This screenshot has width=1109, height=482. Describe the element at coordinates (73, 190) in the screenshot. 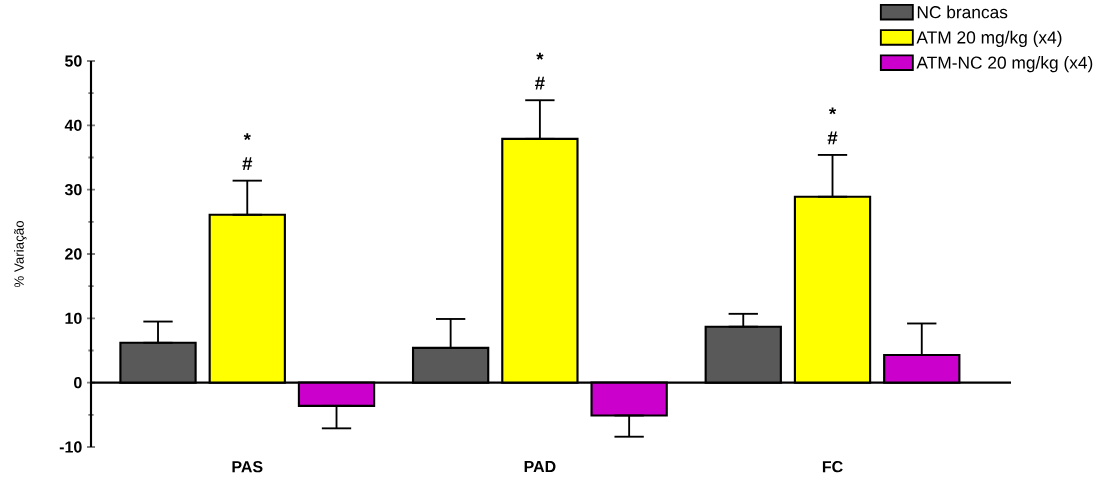

I see `y-tick-label: 30` at that location.